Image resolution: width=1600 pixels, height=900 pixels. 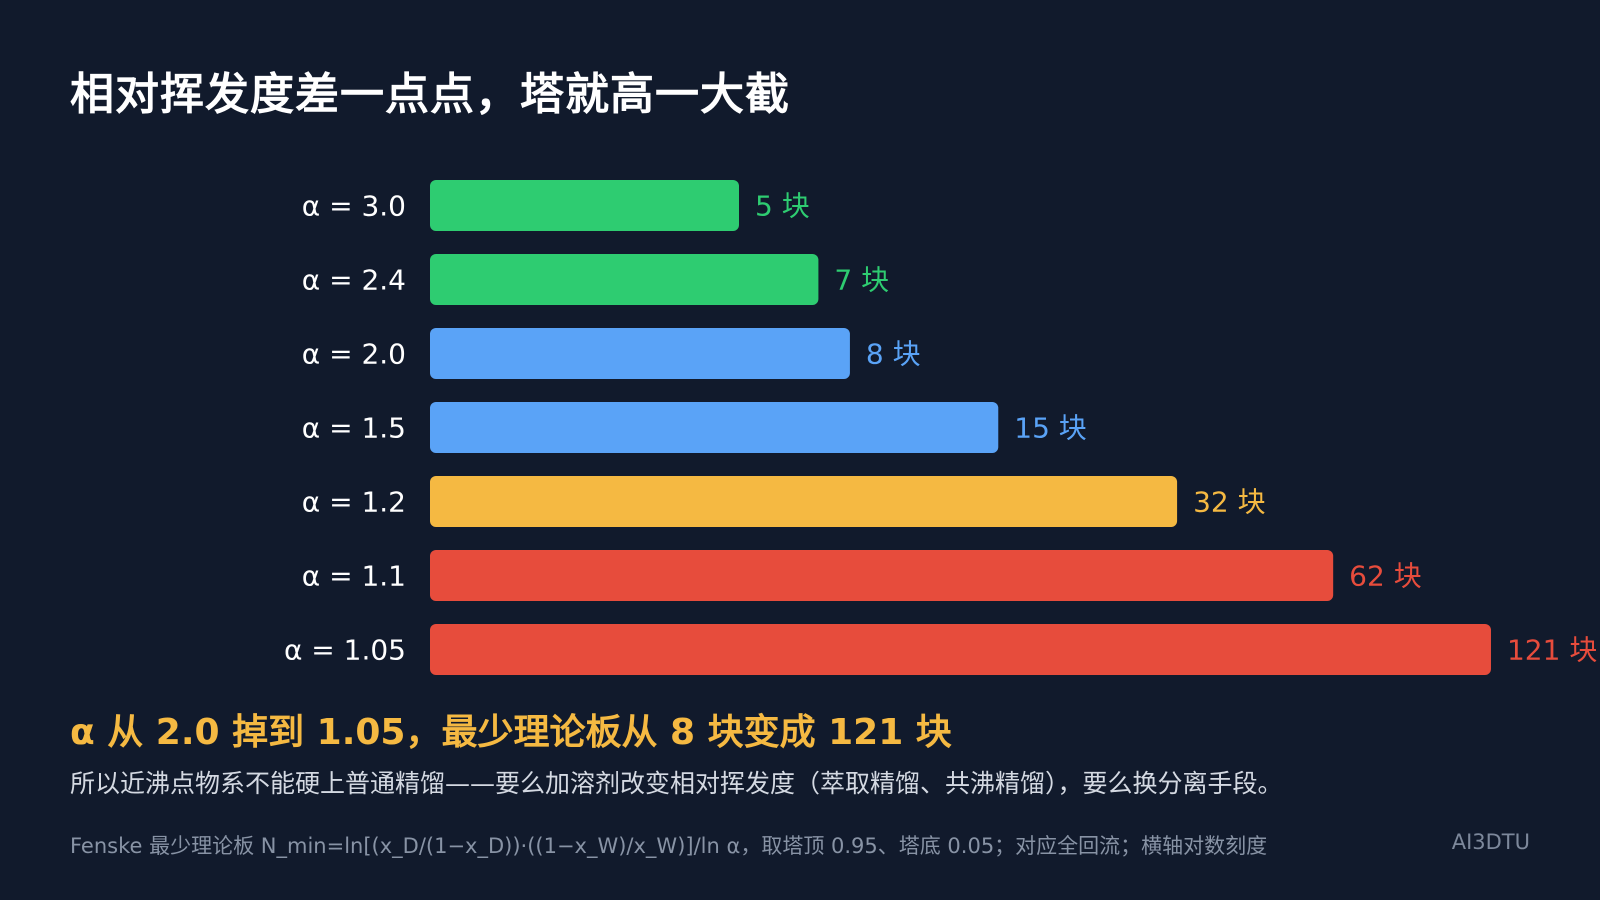 I want to click on watermark-logo: AI3DTU, so click(x=1490, y=842).